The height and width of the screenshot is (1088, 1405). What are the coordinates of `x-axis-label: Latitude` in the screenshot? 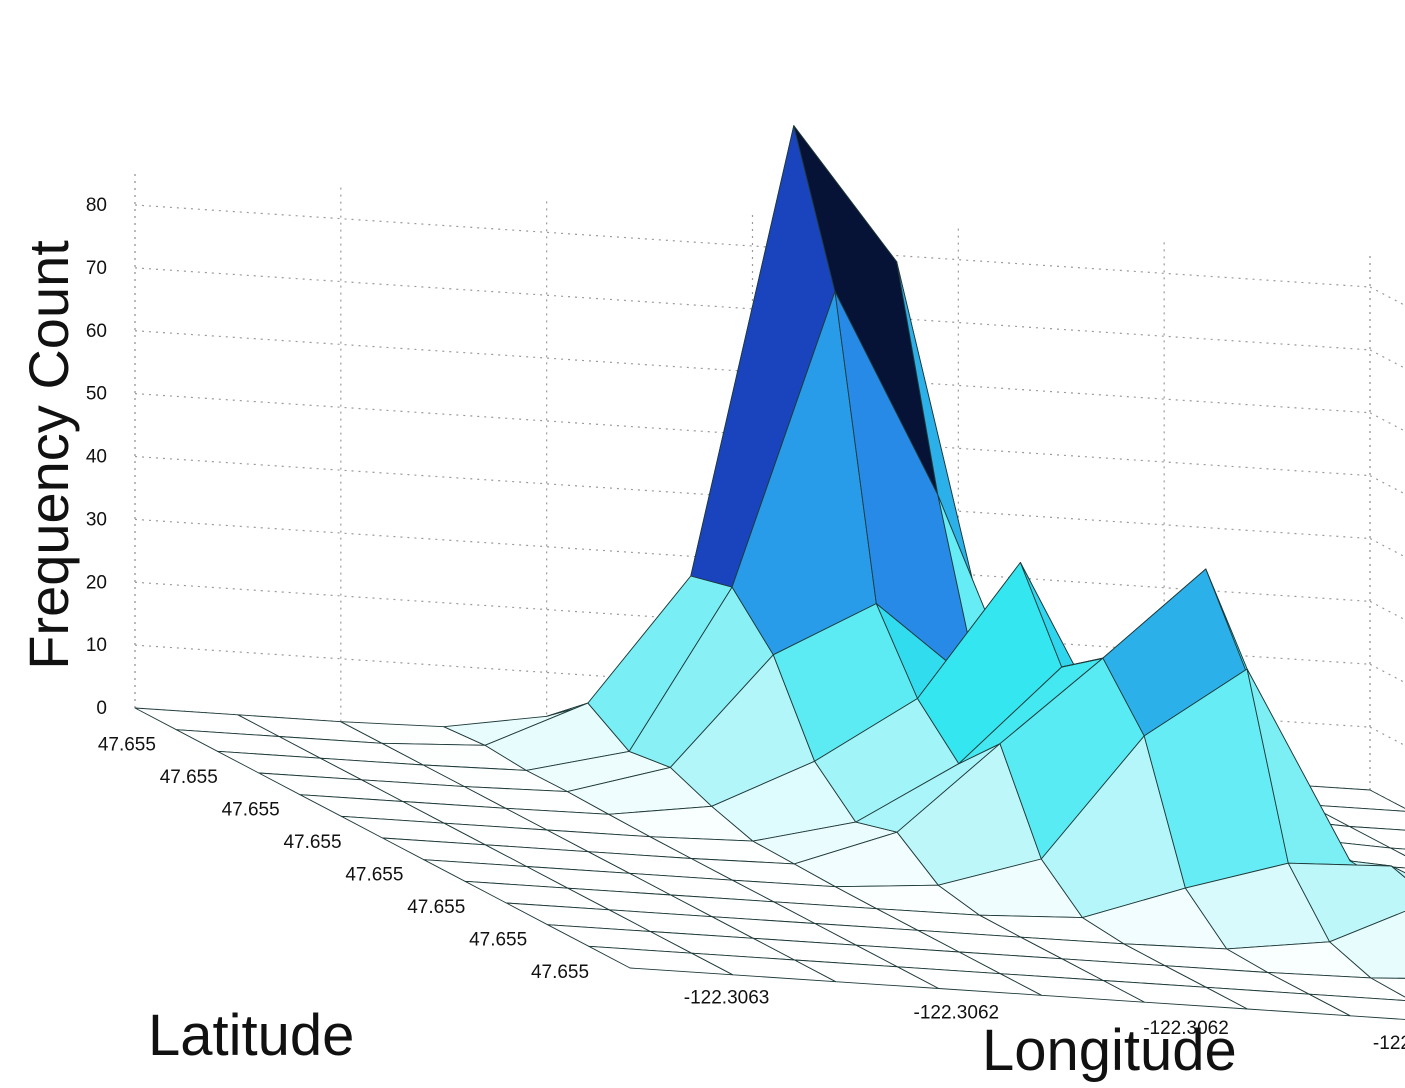 It's located at (251, 1035).